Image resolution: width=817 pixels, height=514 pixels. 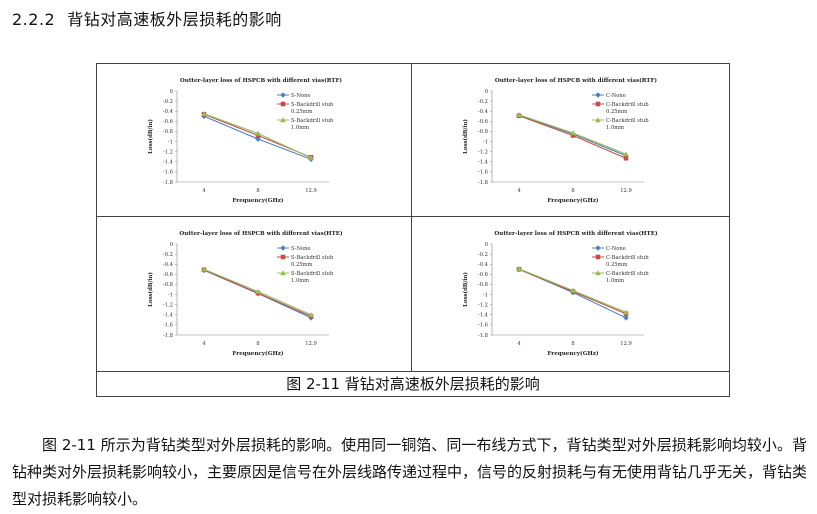 I want to click on section-title: 背钻对高速板外层损耗的影响, so click(x=174, y=19).